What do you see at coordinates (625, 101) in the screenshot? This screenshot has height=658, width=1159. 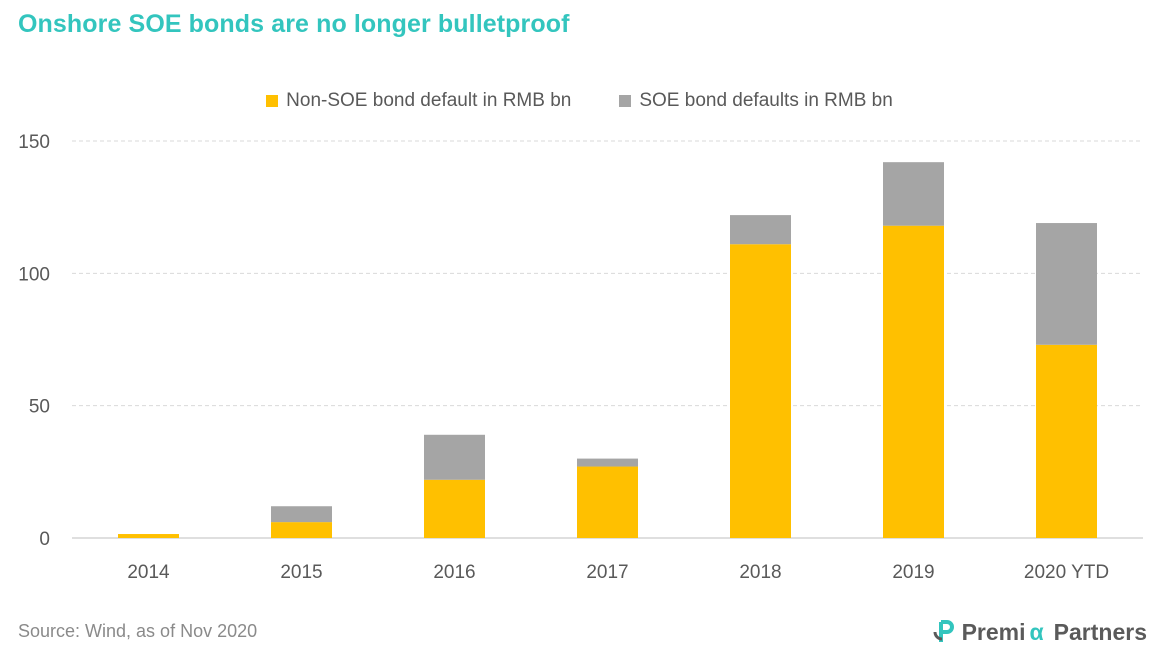 I see `legend-swatch-soe` at bounding box center [625, 101].